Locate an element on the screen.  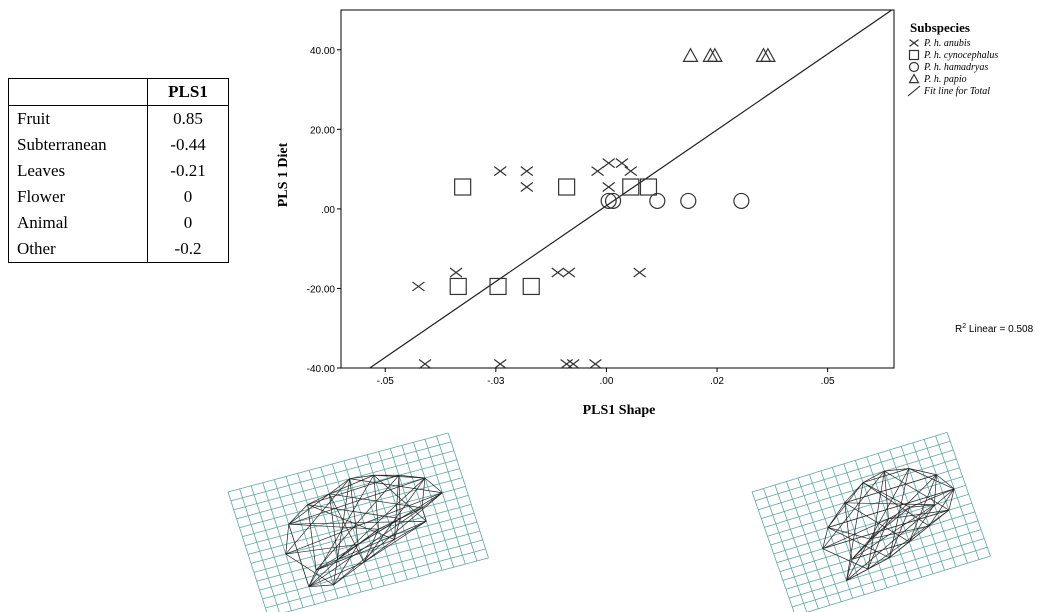
legend-entry-label: P. h. hamadryas is located at coordinates (955, 67).